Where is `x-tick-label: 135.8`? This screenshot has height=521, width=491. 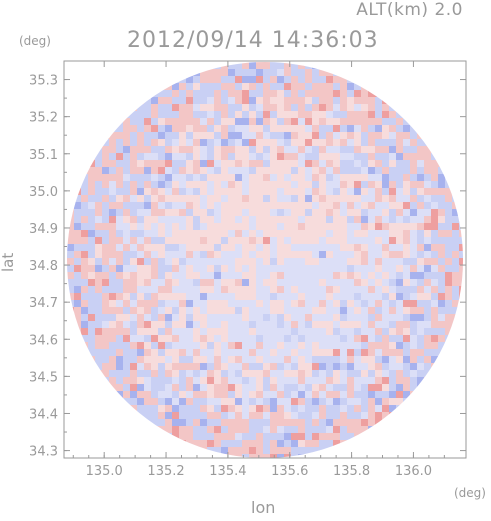 x-tick-label: 135.8 is located at coordinates (351, 471).